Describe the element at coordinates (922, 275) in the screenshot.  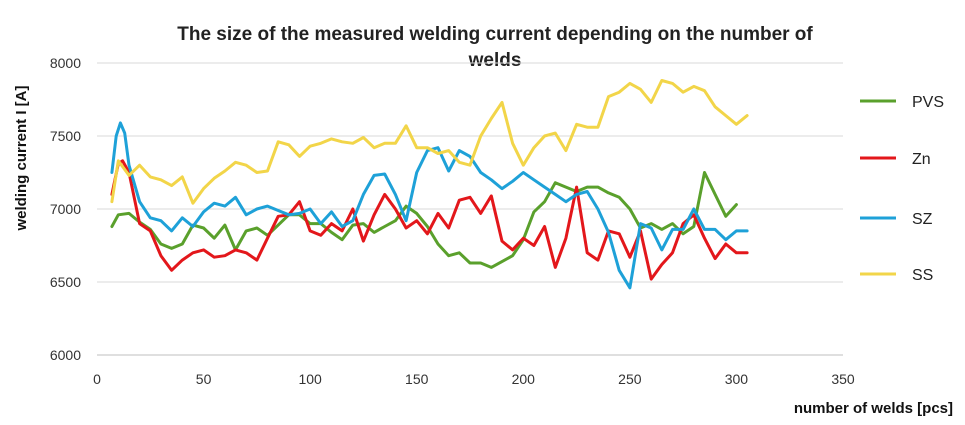
I see `legend-label-ss: SS` at that location.